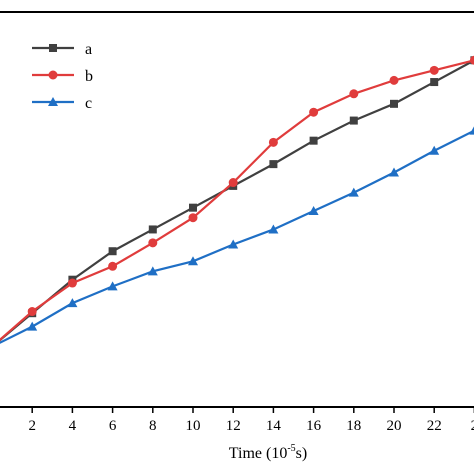 This screenshot has width=474, height=474. I want to click on x-tick-label: 4, so click(73, 426).